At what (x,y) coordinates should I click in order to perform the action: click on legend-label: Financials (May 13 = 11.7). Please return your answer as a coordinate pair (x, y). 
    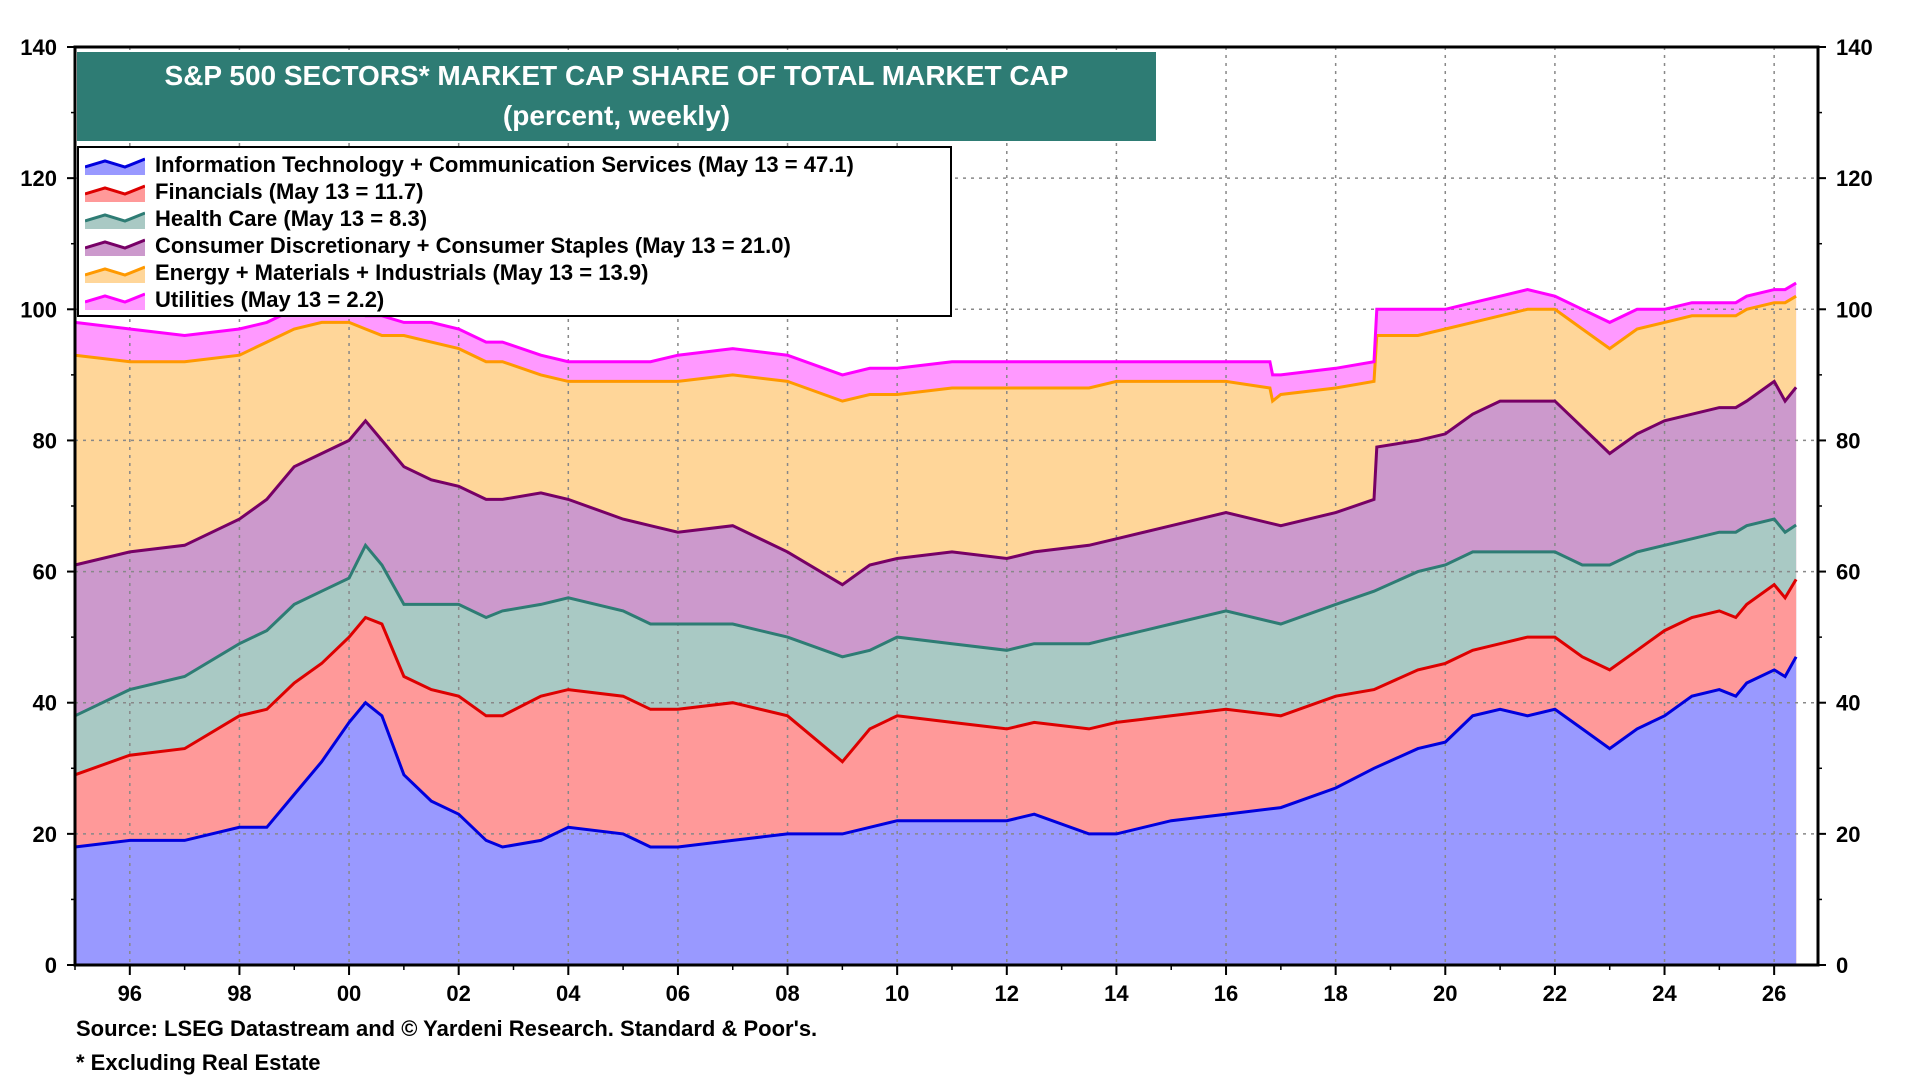
    Looking at the image, I should click on (289, 191).